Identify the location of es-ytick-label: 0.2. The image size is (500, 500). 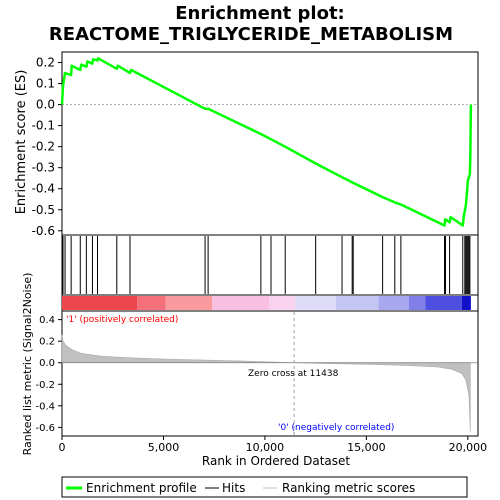
(45, 63).